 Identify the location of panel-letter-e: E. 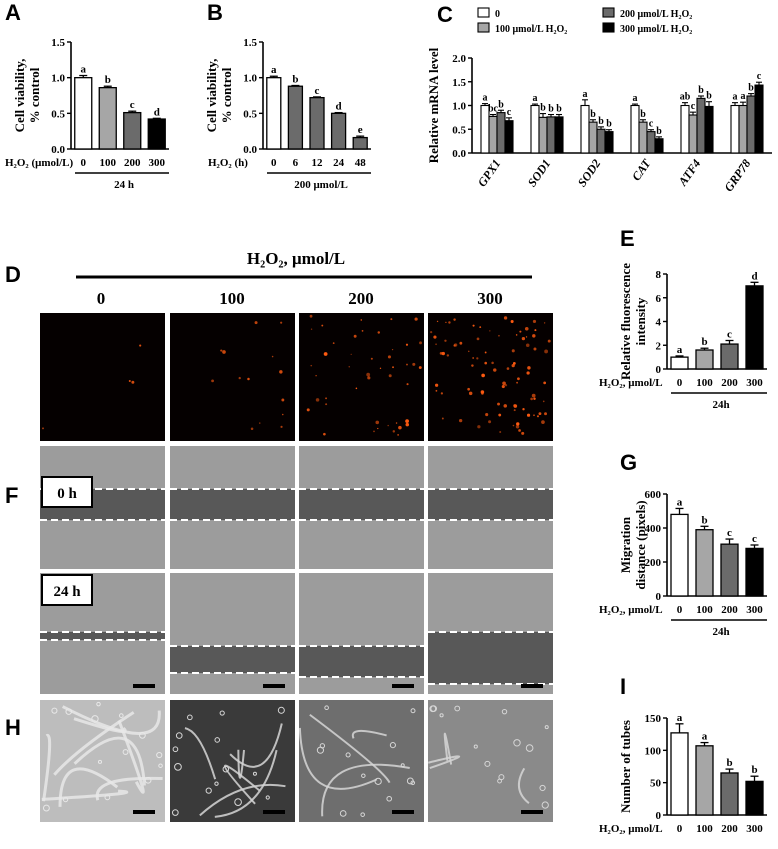
(627, 238).